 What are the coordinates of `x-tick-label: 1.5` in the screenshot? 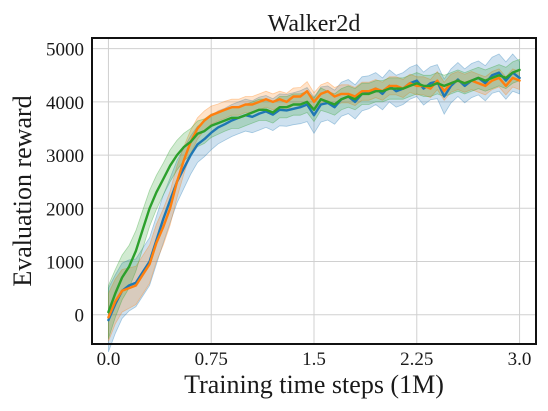 It's located at (314, 359).